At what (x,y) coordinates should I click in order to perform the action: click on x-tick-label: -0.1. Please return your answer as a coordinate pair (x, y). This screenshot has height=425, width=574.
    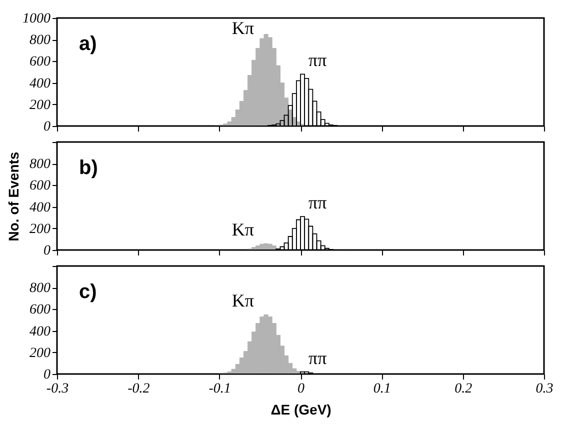
    Looking at the image, I should click on (219, 389).